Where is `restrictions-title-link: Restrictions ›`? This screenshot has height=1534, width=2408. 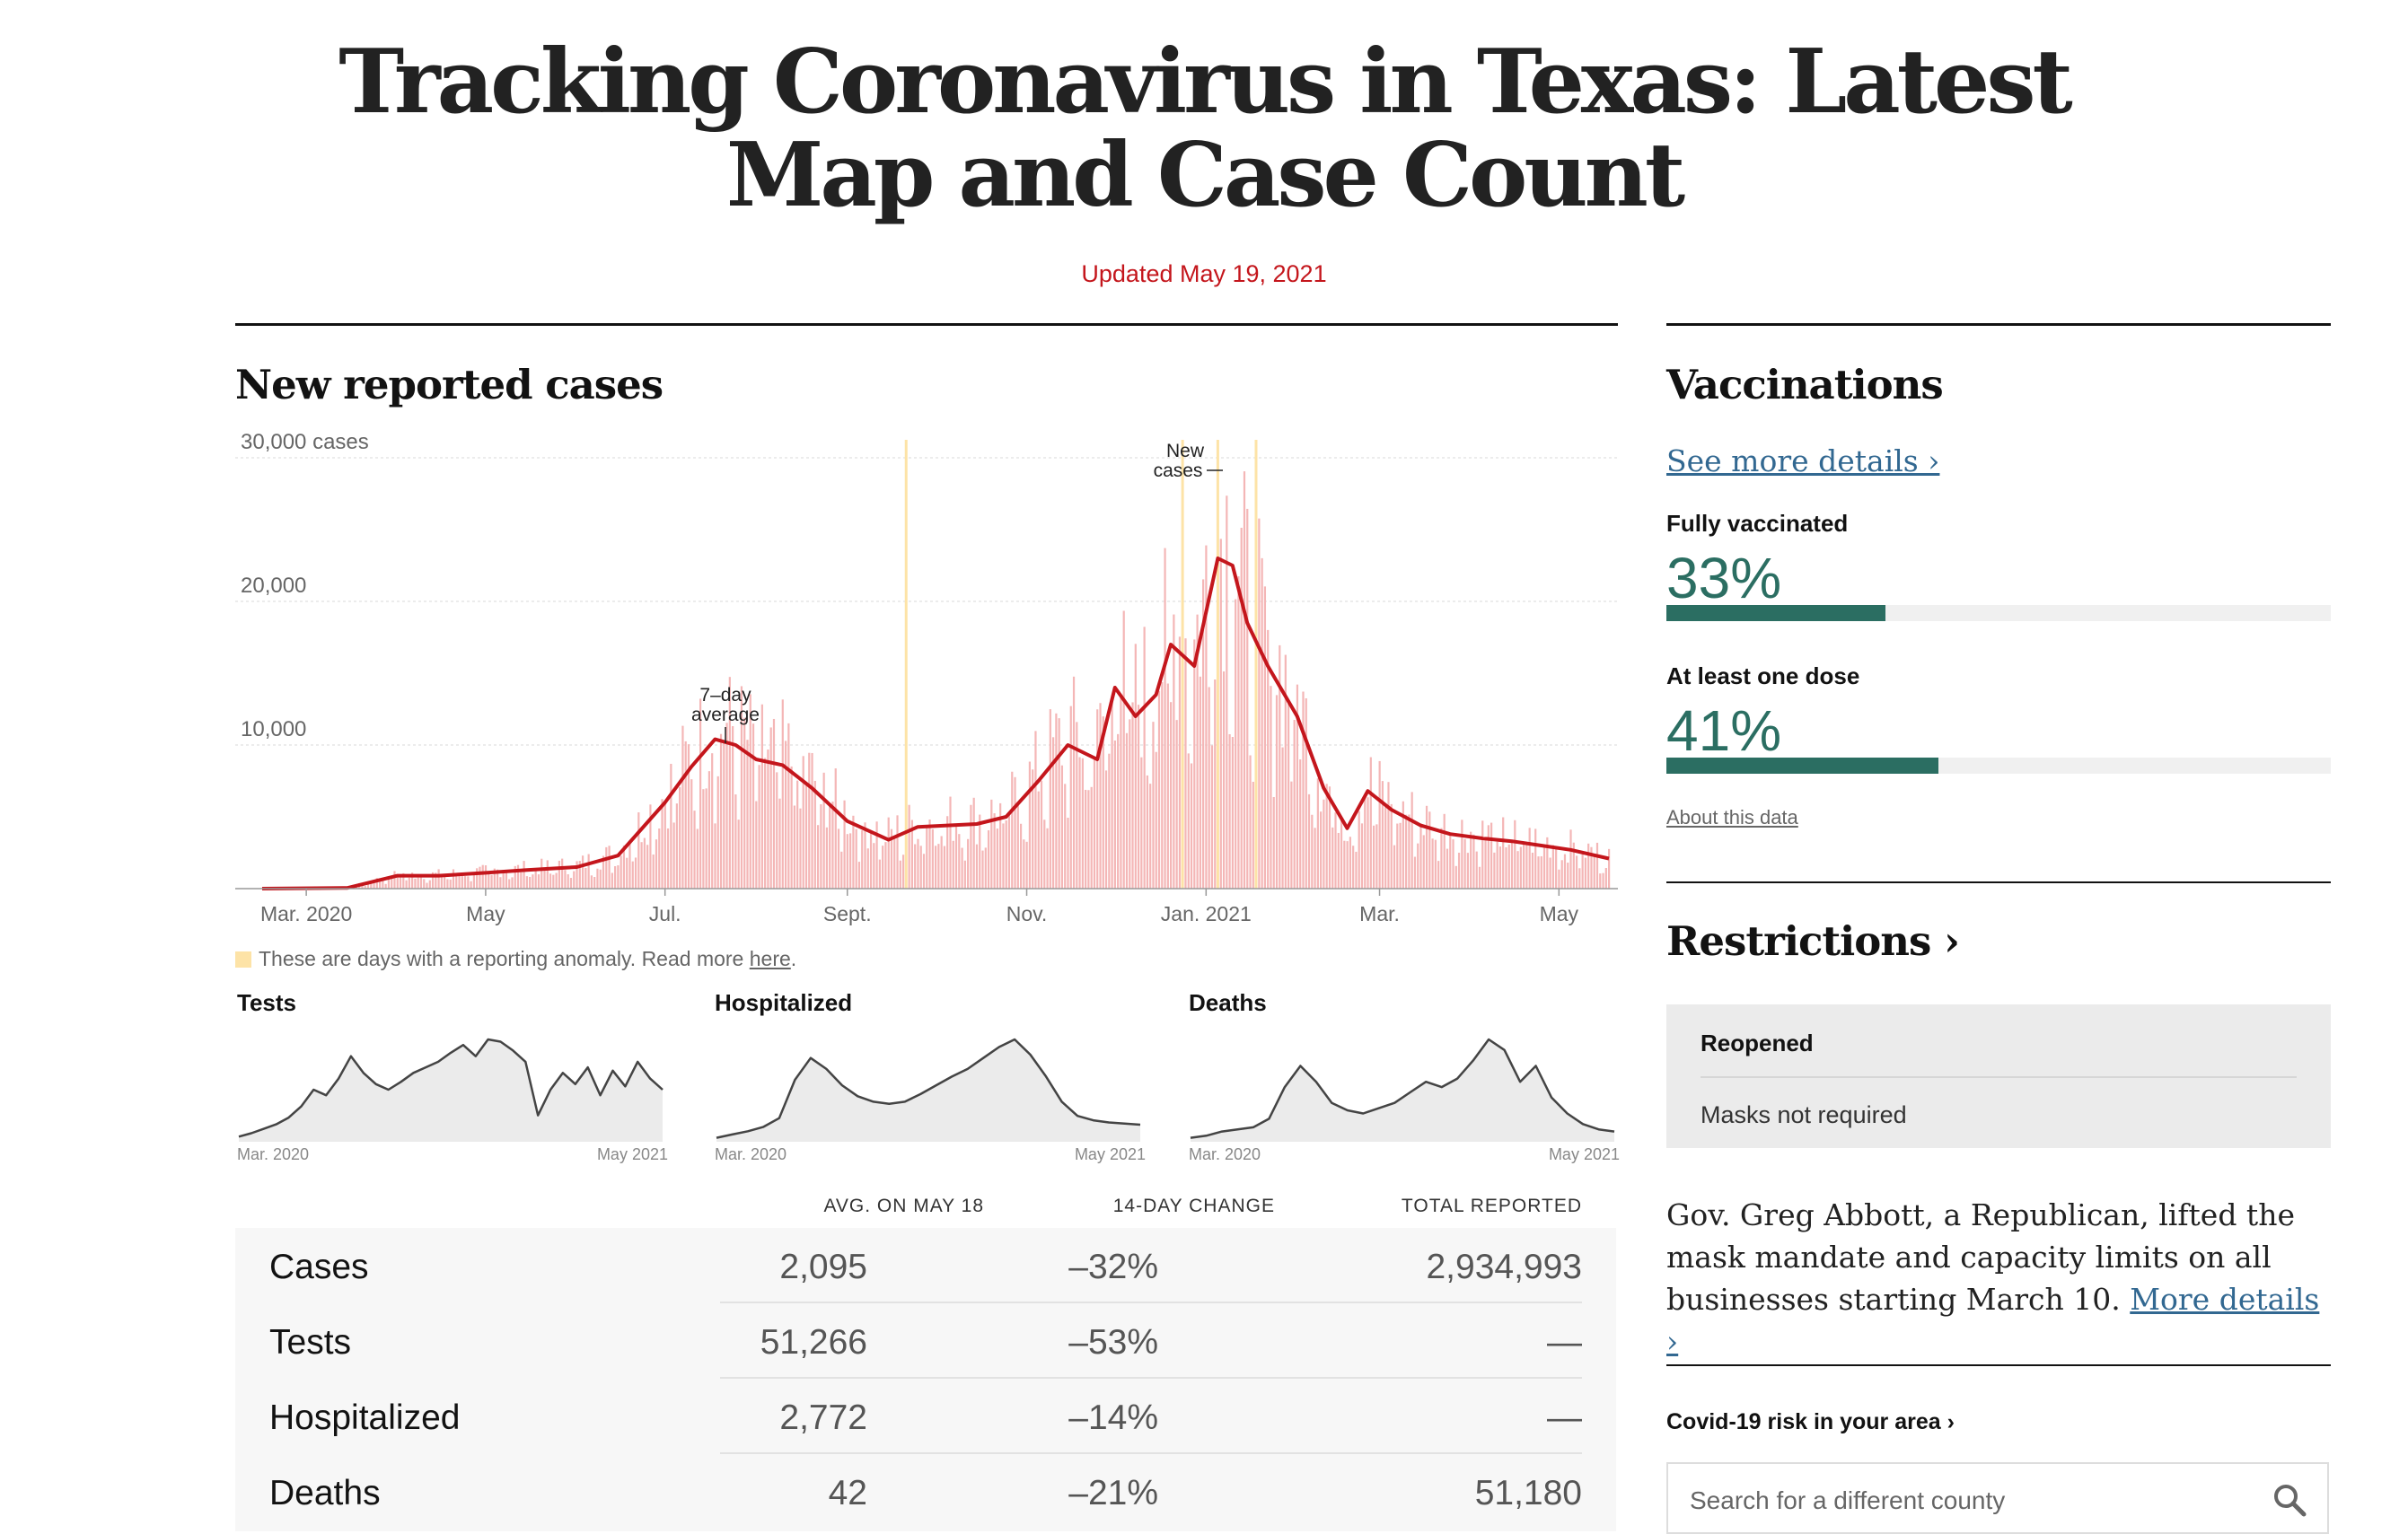
restrictions-title-link: Restrictions › is located at coordinates (1813, 941).